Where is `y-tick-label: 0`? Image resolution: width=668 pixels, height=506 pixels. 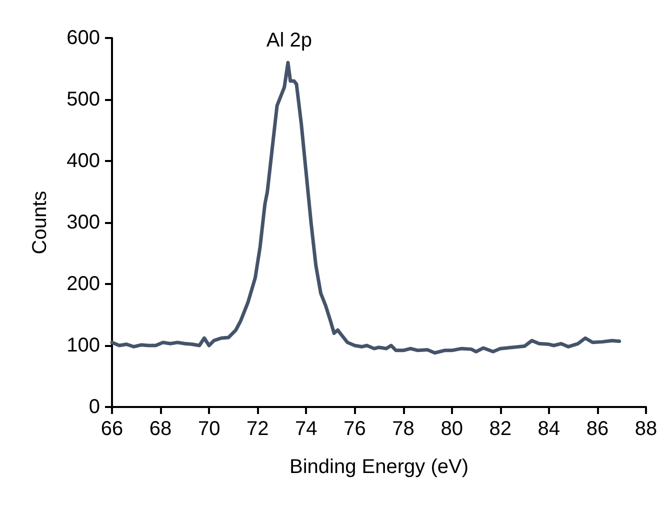
y-tick-label: 0 is located at coordinates (94, 407).